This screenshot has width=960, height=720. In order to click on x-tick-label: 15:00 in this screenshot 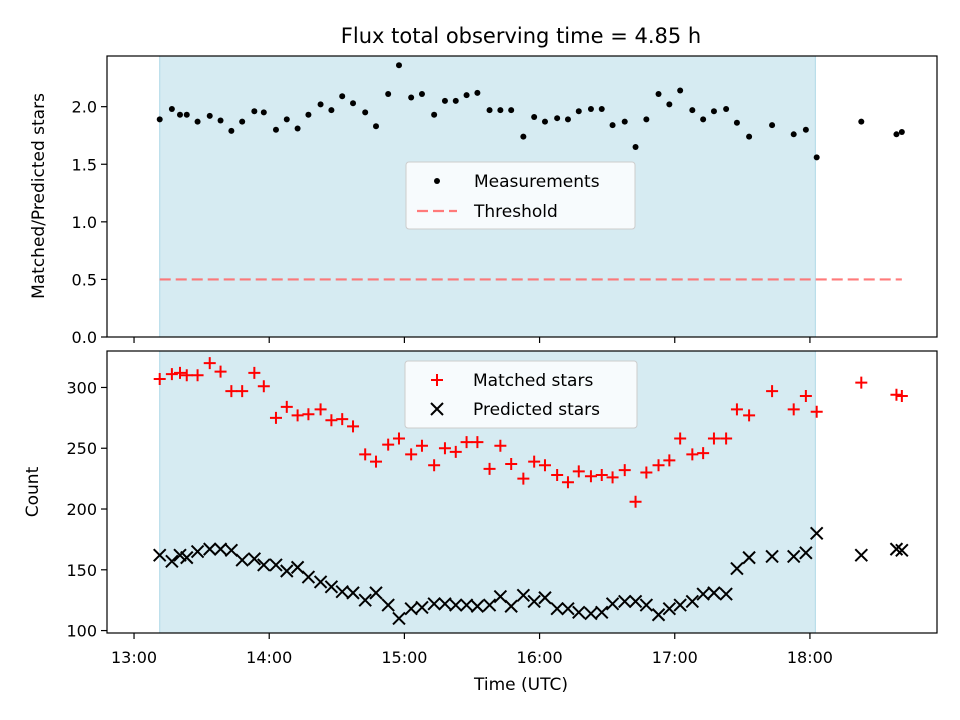, I will do `click(404, 657)`.